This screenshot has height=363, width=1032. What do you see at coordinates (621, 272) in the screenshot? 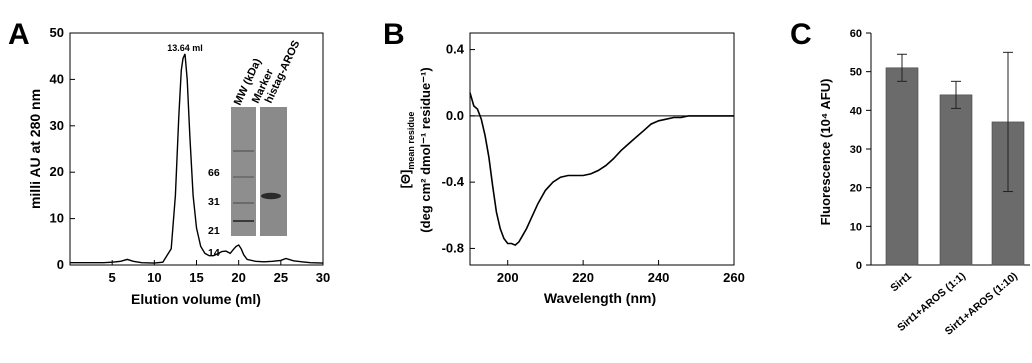
I see `panel-b-x-axis: 200 220 240 260` at bounding box center [621, 272].